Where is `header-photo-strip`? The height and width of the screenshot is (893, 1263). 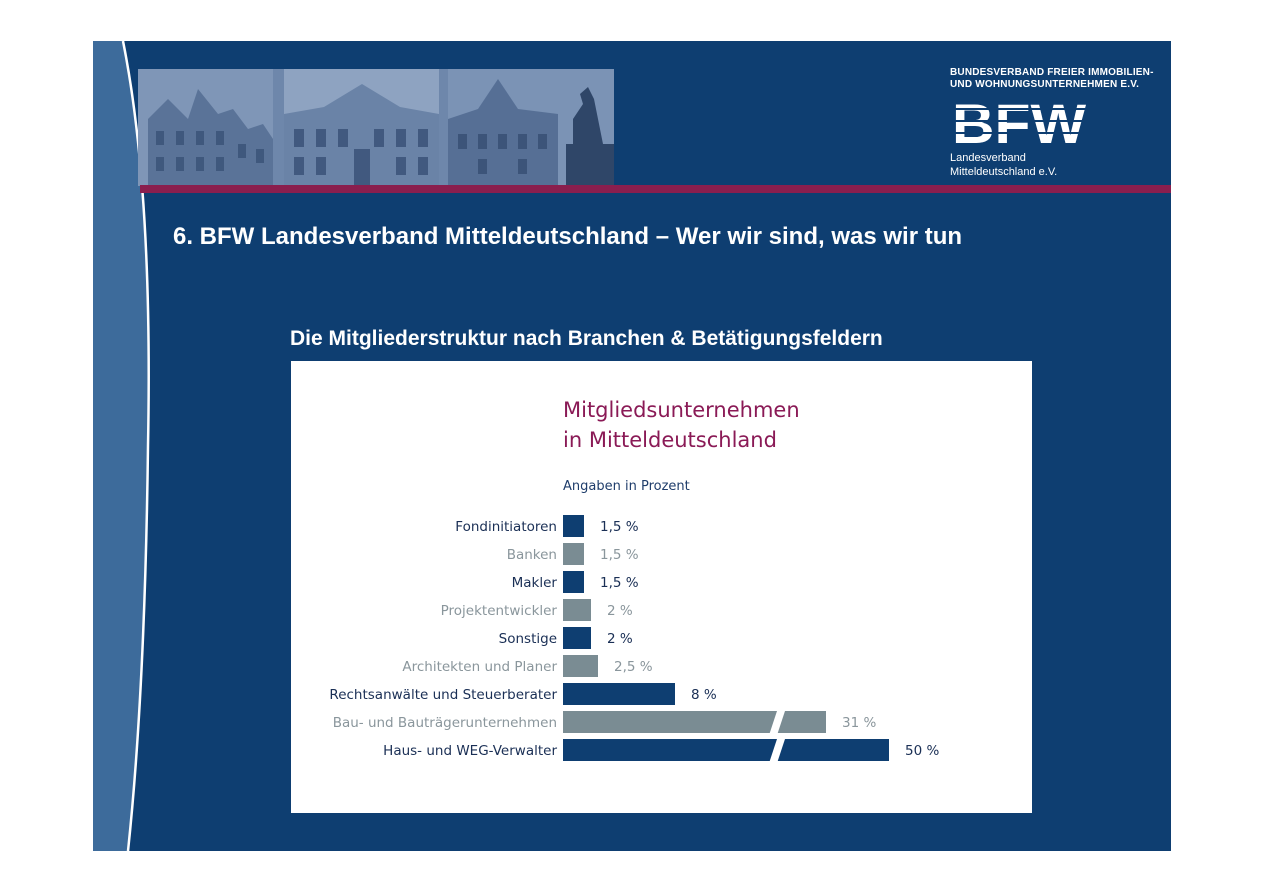
header-photo-strip is located at coordinates (376, 127).